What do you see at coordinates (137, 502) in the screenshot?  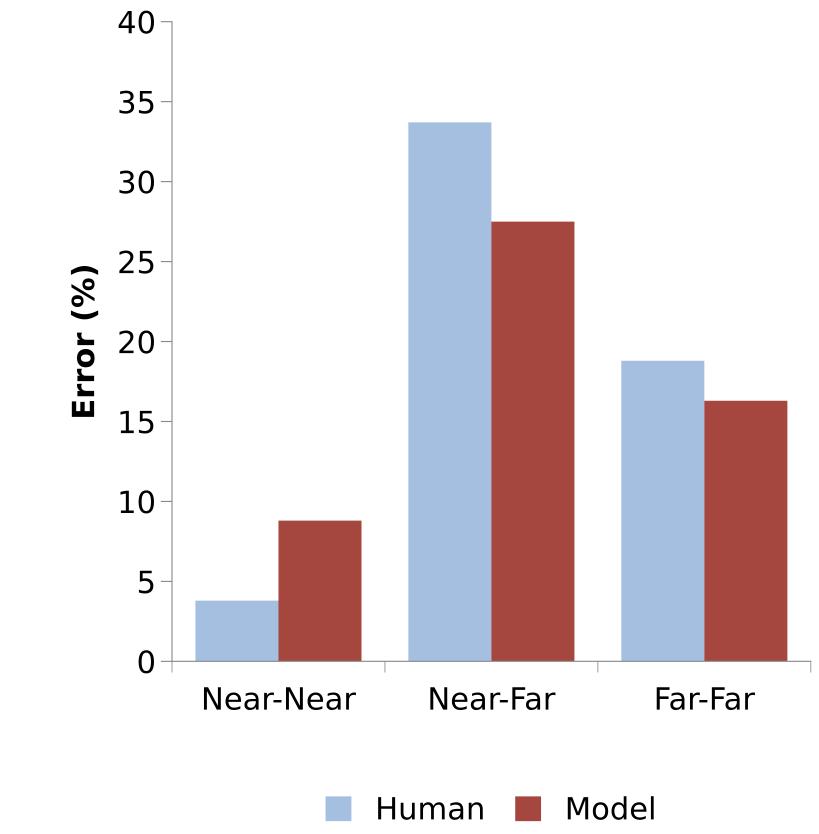 I see `y-tick-label: 10` at bounding box center [137, 502].